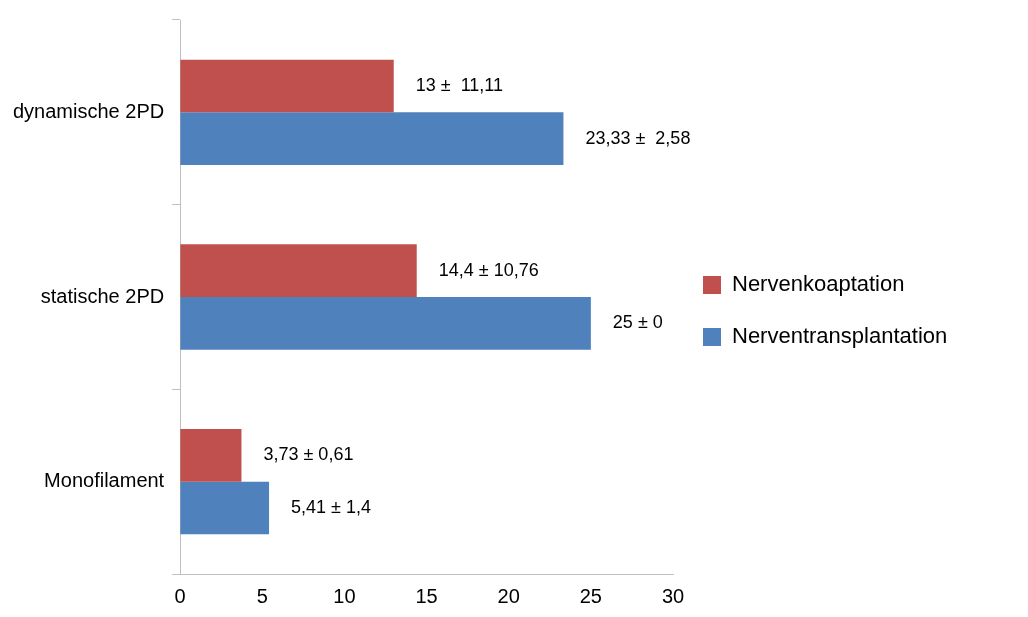 Image resolution: width=1028 pixels, height=617 pixels. Describe the element at coordinates (180, 595) in the screenshot. I see `x-tick-label: 0` at that location.